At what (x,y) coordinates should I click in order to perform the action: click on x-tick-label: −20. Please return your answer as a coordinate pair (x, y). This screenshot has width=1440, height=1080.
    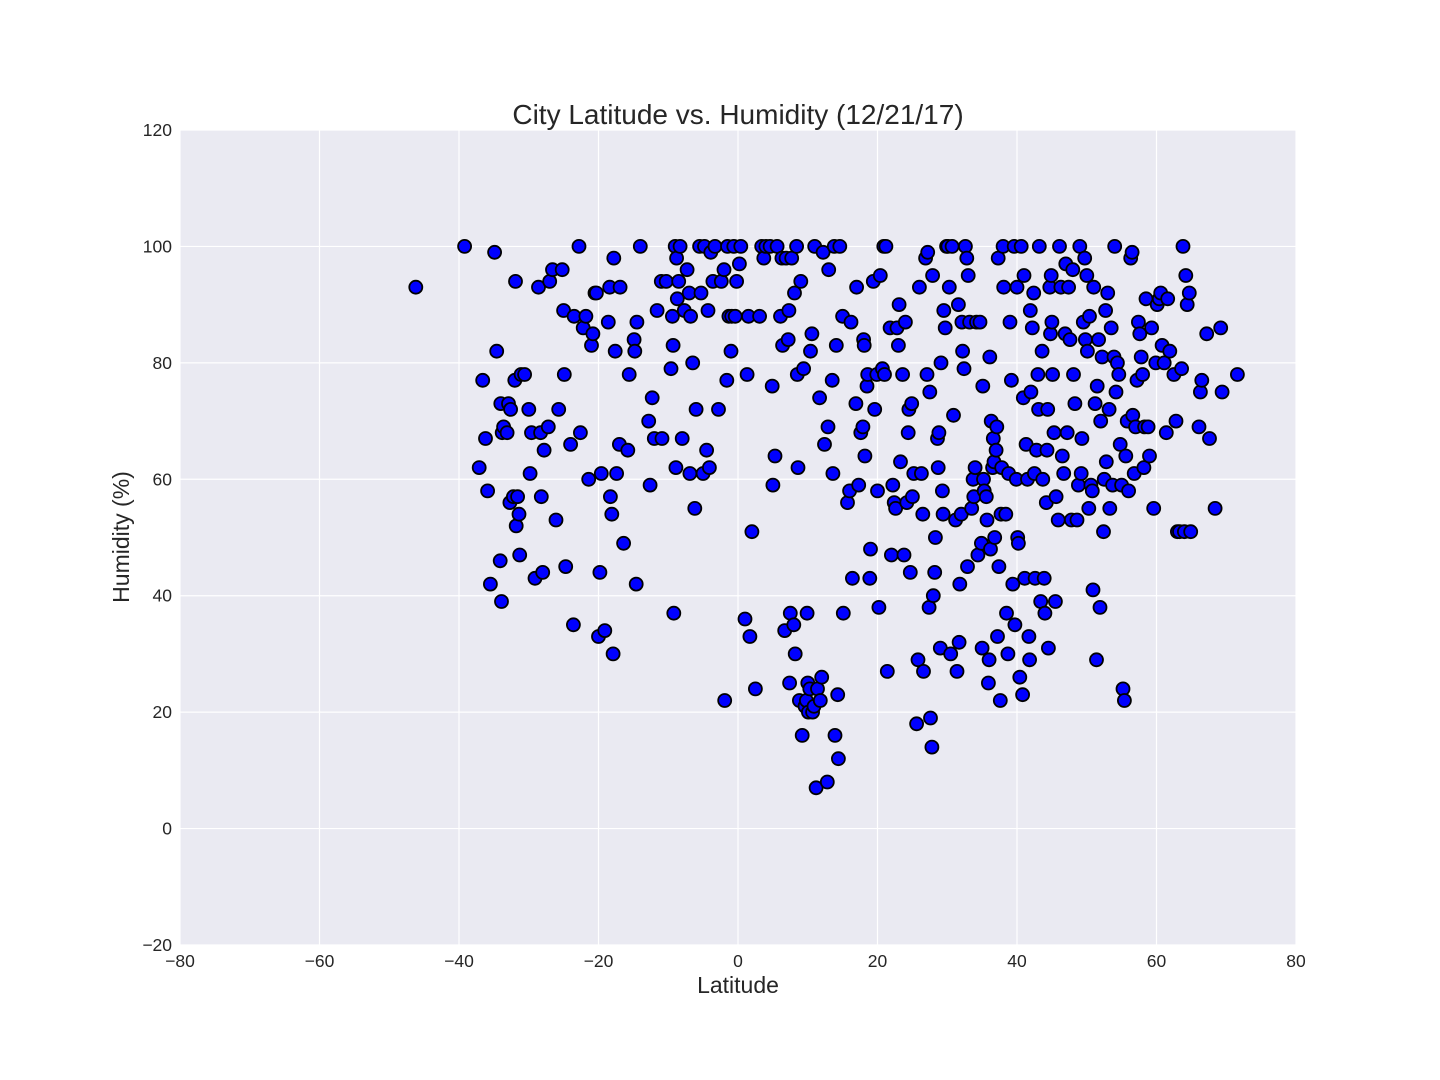
    Looking at the image, I should click on (599, 961).